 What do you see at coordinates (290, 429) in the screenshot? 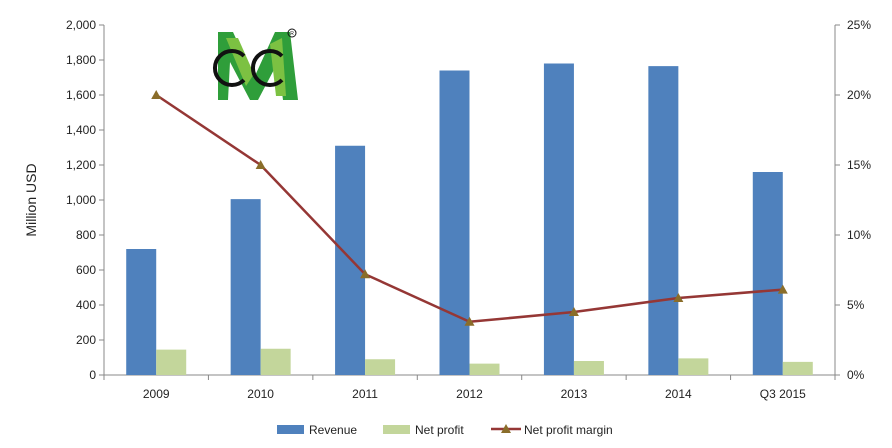
I see `legend-swatch-revenue` at bounding box center [290, 429].